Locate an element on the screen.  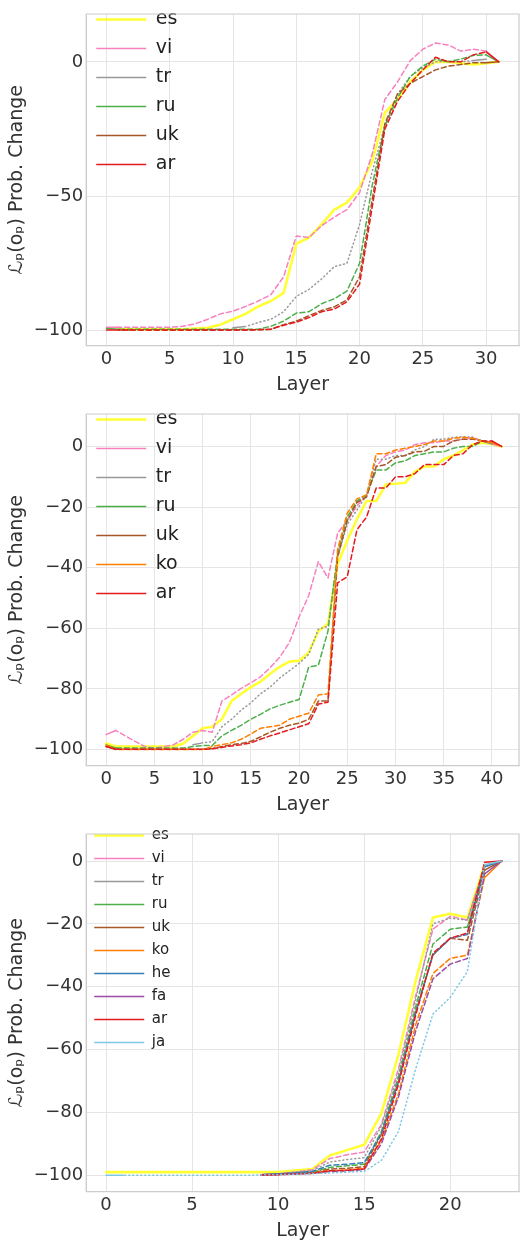
legend-label: ja is located at coordinates (158, 1041).